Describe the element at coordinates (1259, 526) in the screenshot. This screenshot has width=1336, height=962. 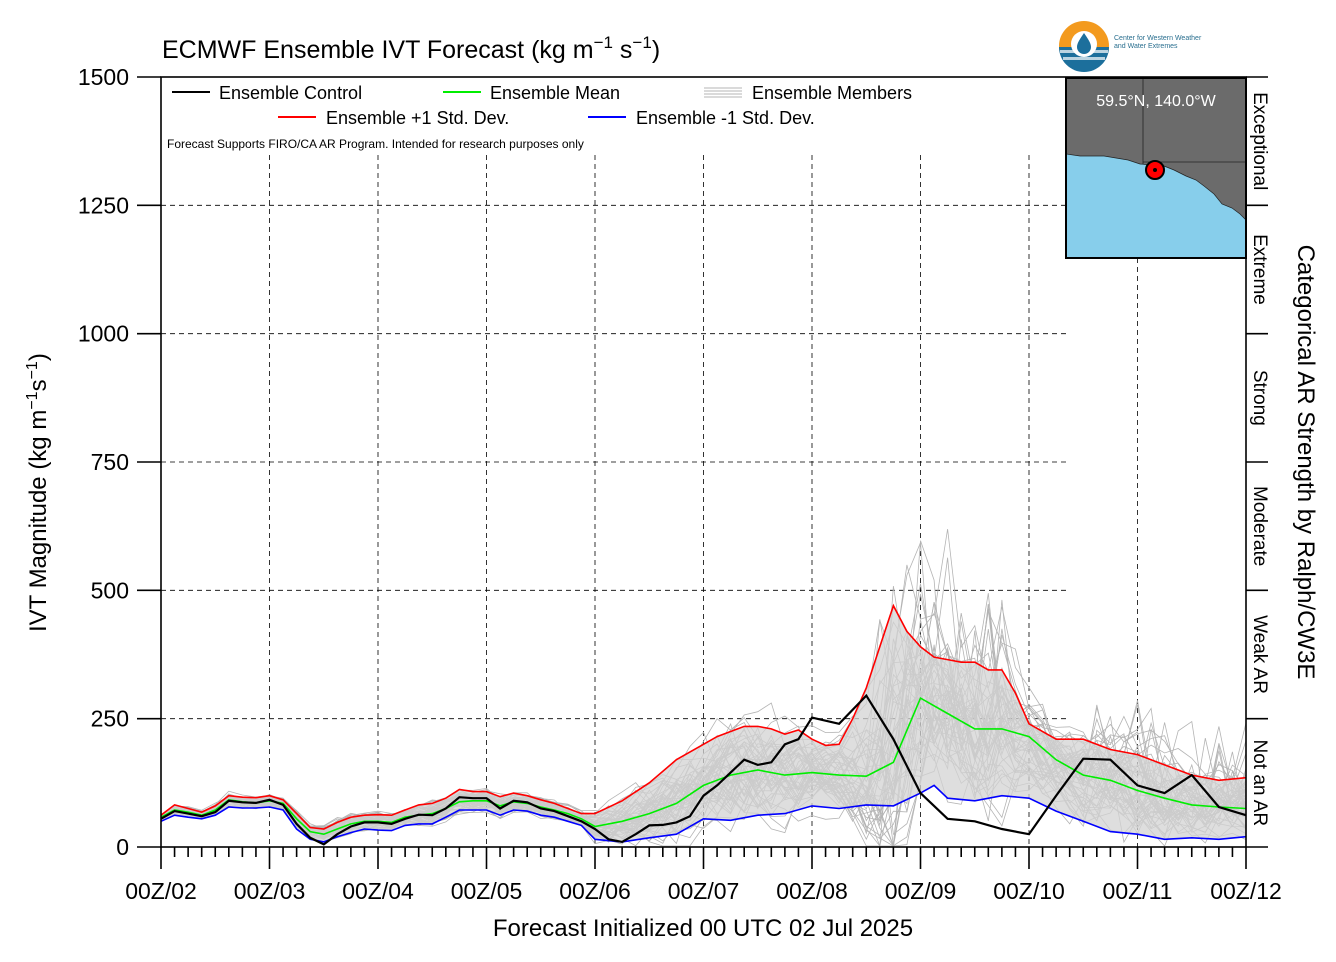
I see `category-label: Moderate` at that location.